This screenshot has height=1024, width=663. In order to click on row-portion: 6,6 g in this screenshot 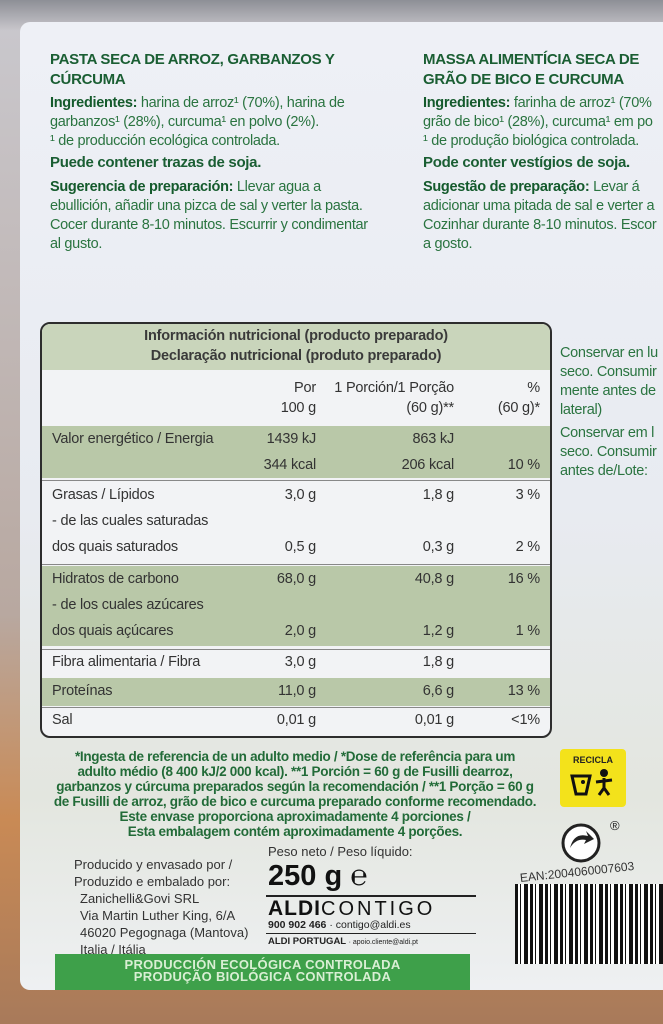, I will do `click(438, 691)`.